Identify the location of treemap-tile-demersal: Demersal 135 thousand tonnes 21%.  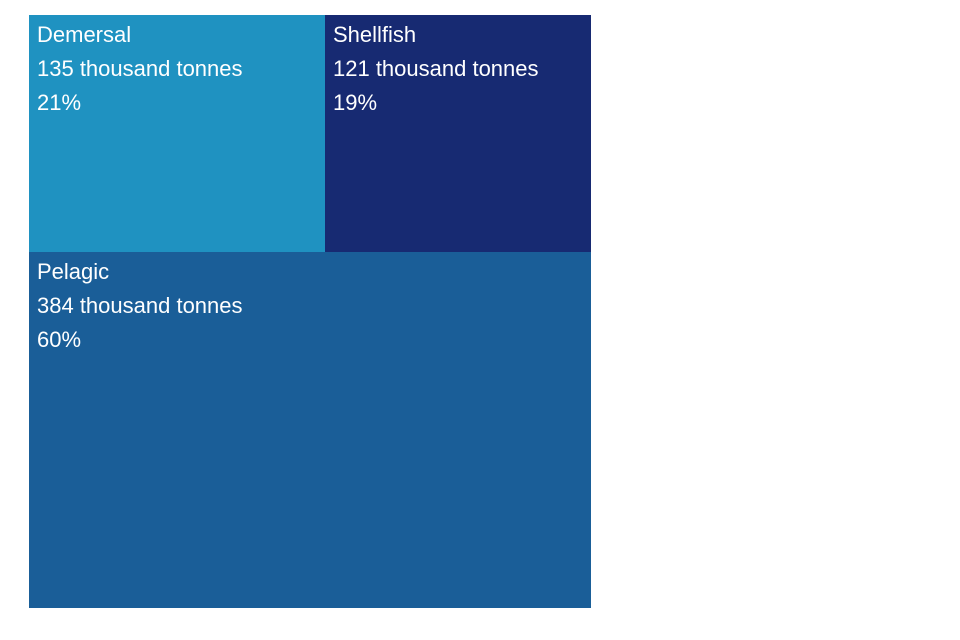
(177, 133).